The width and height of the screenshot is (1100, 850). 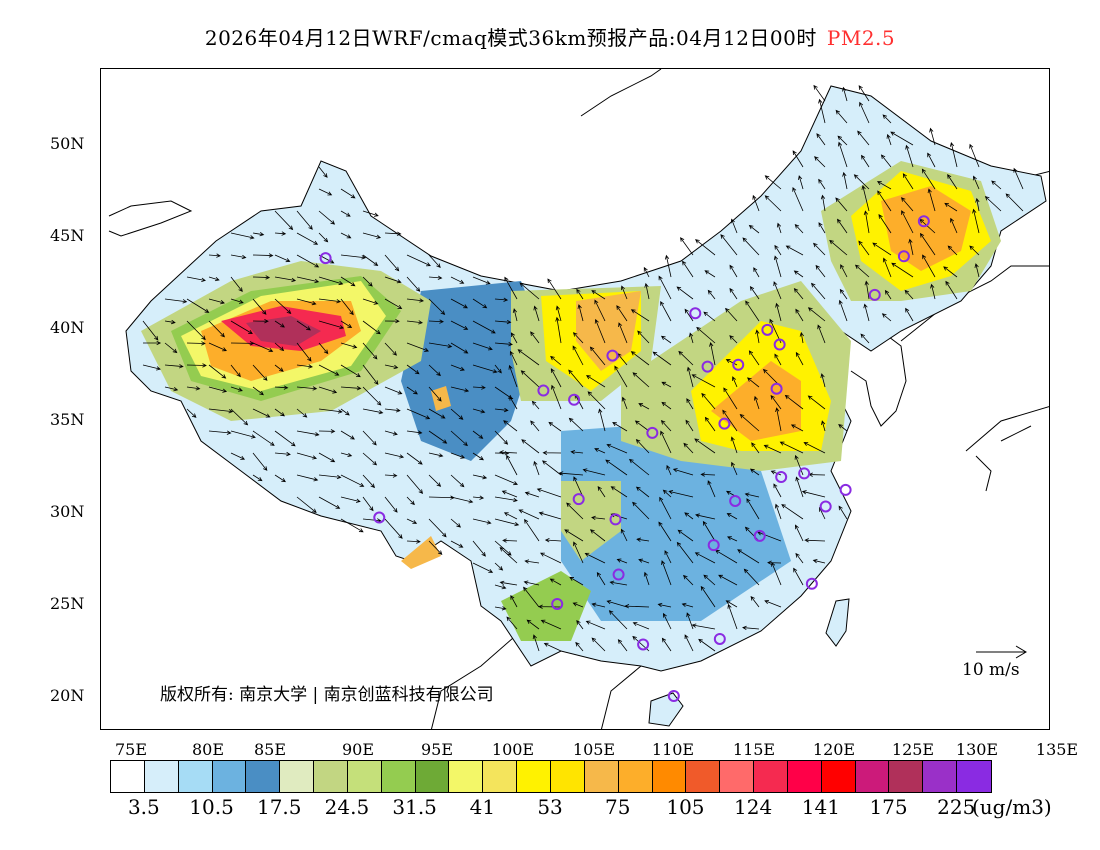 I want to click on colorbar-label: 53, so click(x=550, y=807).